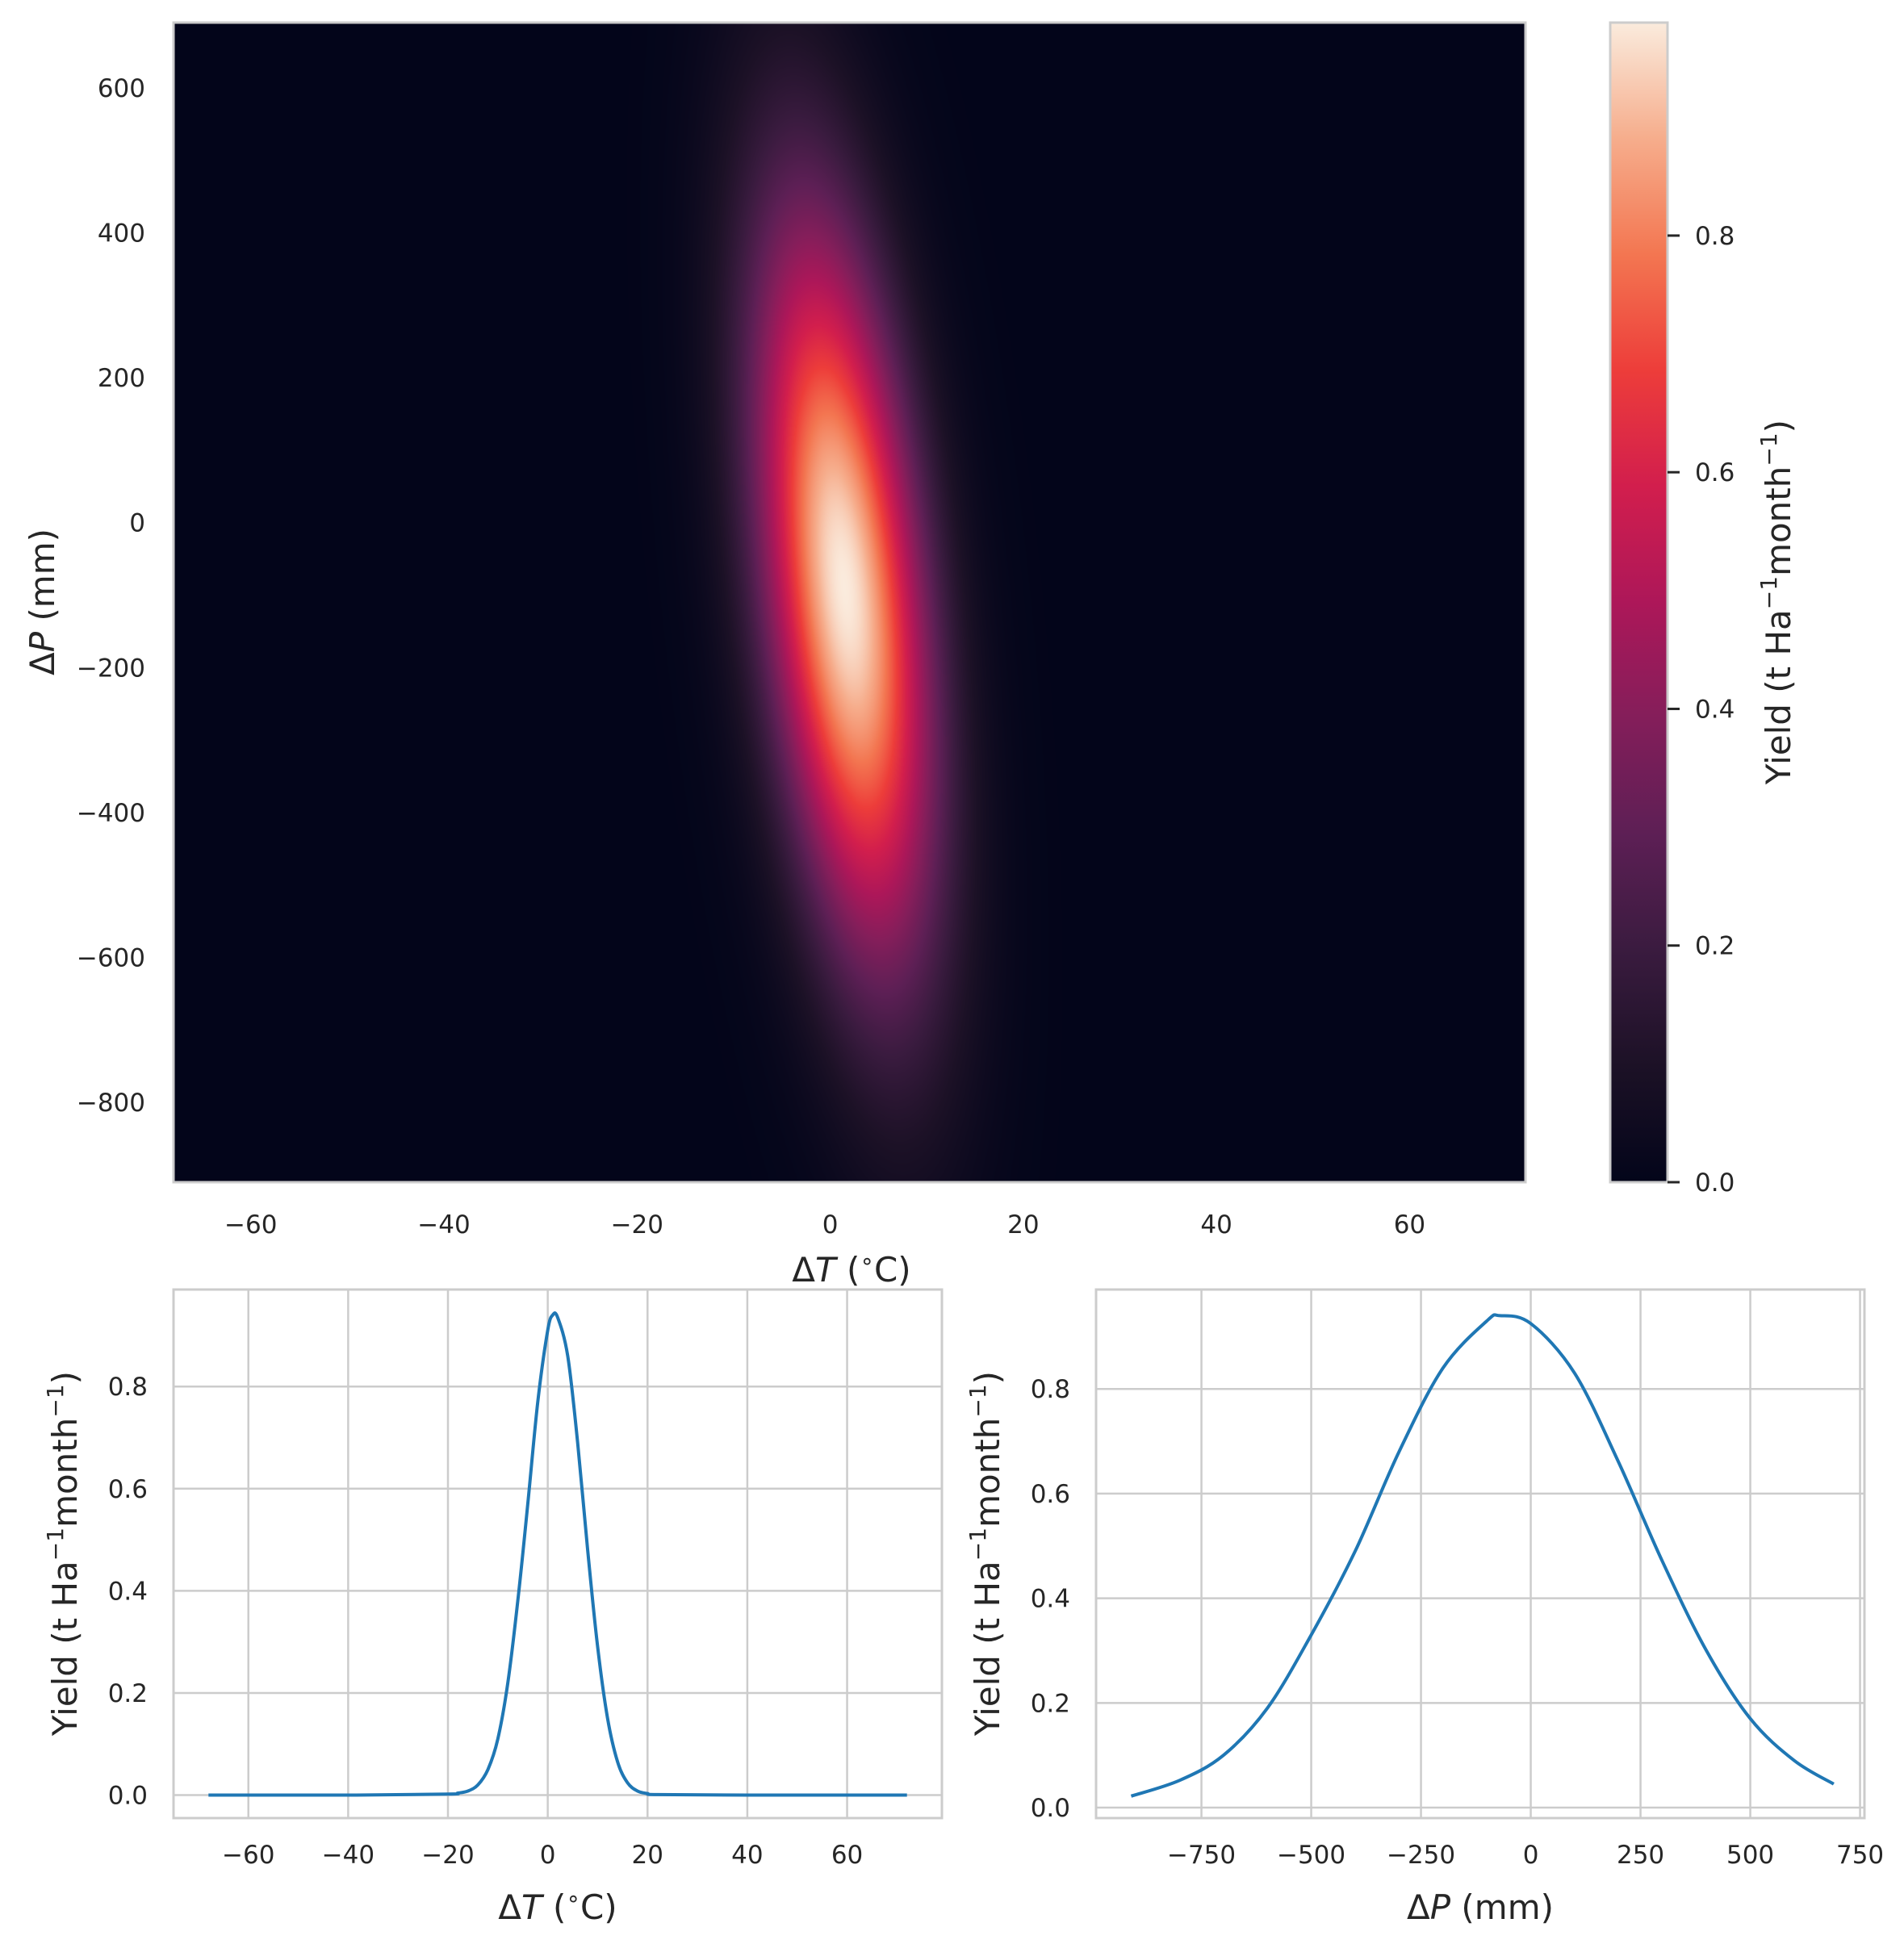 The width and height of the screenshot is (1904, 1948). What do you see at coordinates (851, 1269) in the screenshot?
I see `heatmap-x-axis-label: ΔT (∘C)` at bounding box center [851, 1269].